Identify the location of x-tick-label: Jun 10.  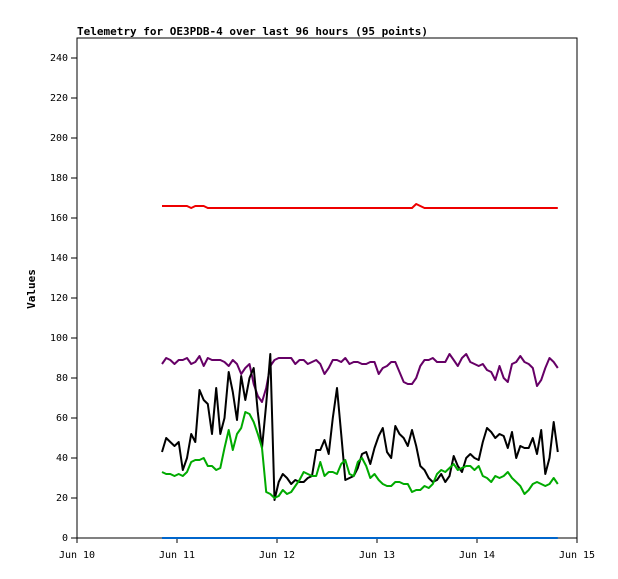
(77, 555).